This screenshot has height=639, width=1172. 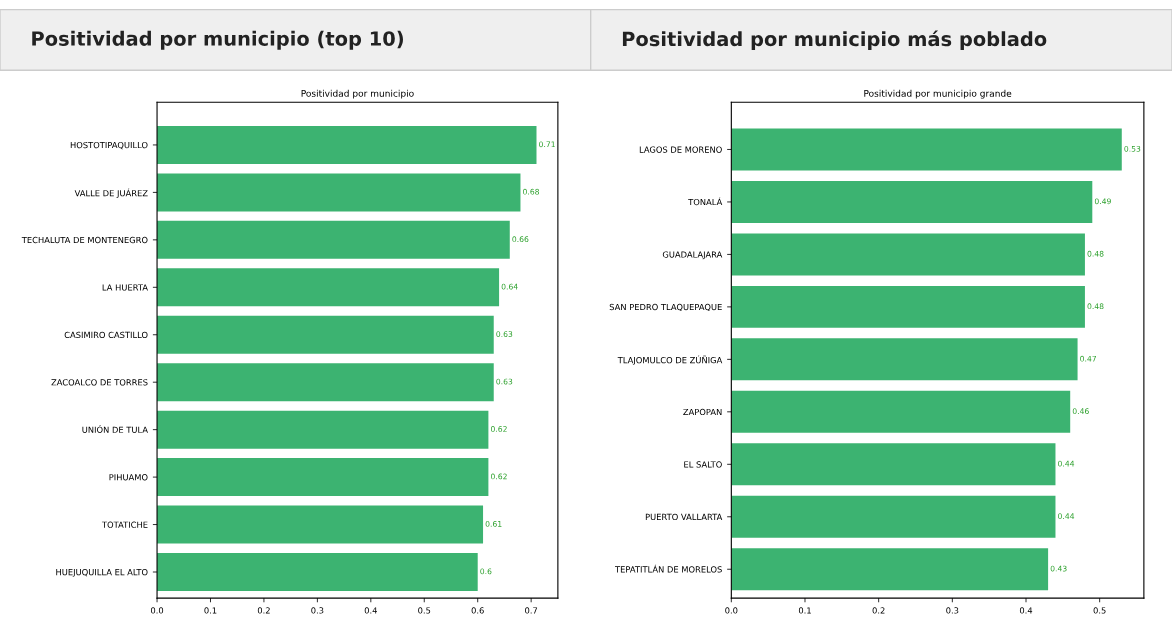 I want to click on y-tick-label: PUERTO VALLARTA, so click(x=684, y=517).